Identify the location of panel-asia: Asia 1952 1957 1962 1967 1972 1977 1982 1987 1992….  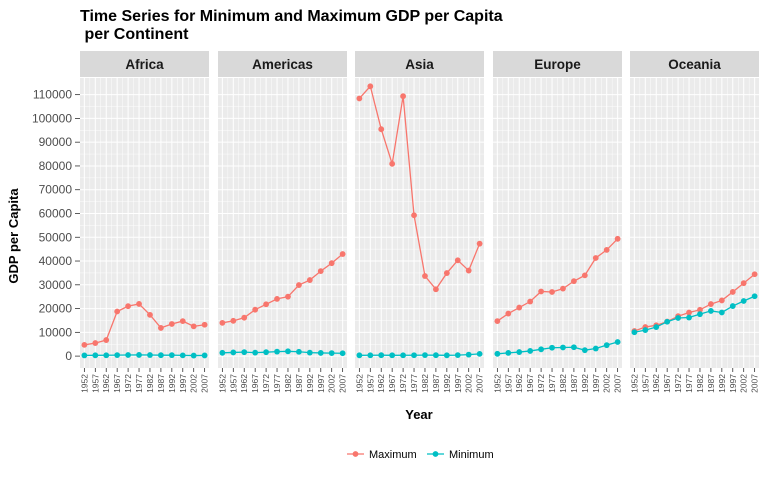
(419, 222).